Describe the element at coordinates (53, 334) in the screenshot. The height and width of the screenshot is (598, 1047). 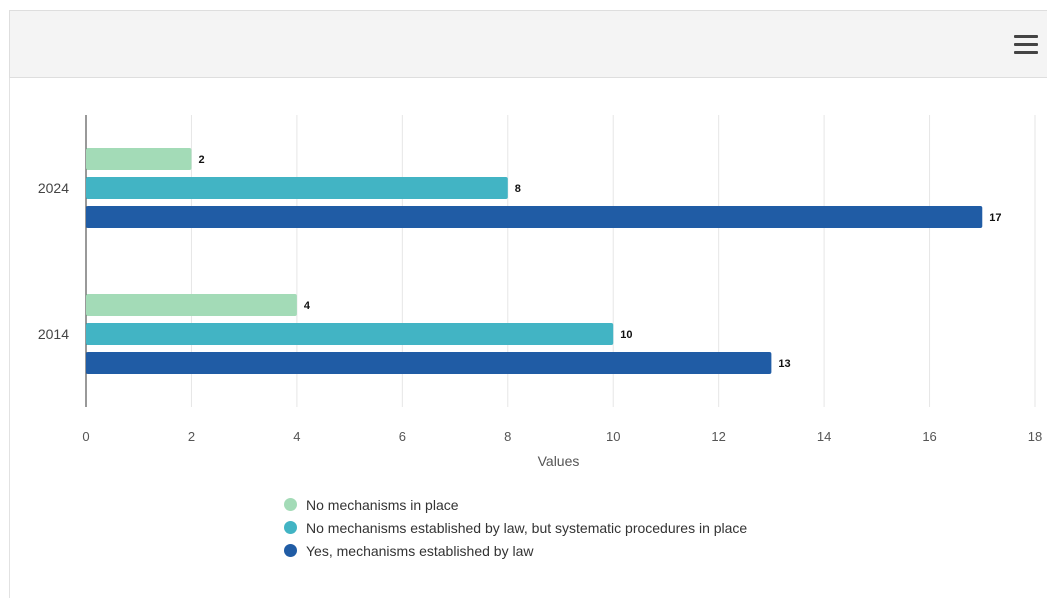
I see `y-tick-label: 2014` at that location.